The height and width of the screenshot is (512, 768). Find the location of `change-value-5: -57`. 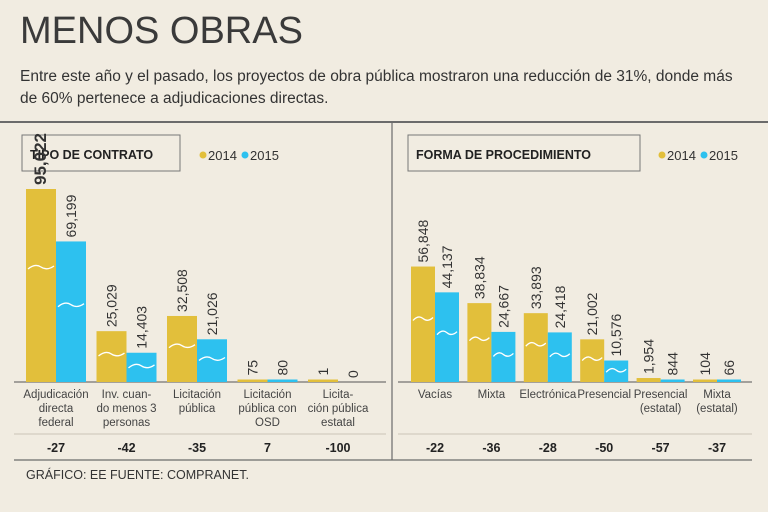

change-value-5: -57 is located at coordinates (661, 448).